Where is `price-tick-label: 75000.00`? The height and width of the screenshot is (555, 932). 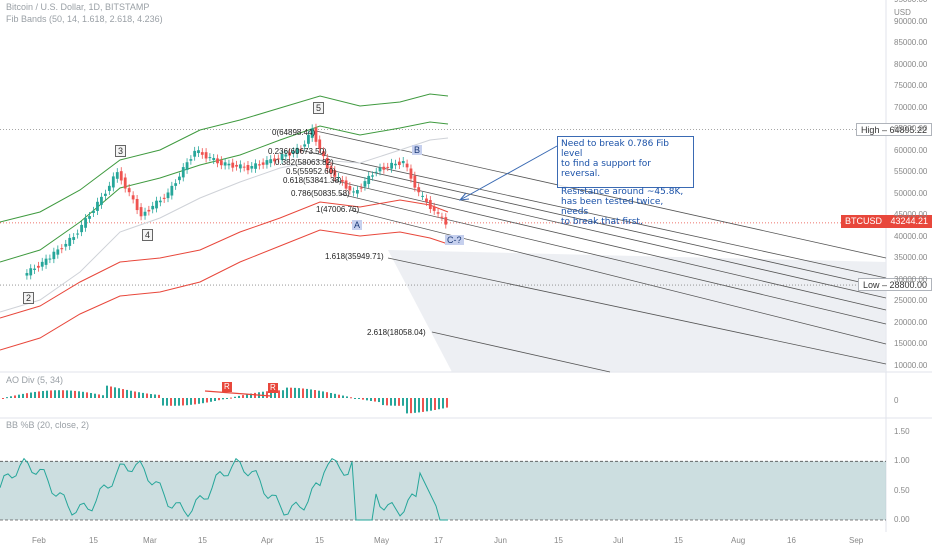 price-tick-label: 75000.00 is located at coordinates (911, 86).